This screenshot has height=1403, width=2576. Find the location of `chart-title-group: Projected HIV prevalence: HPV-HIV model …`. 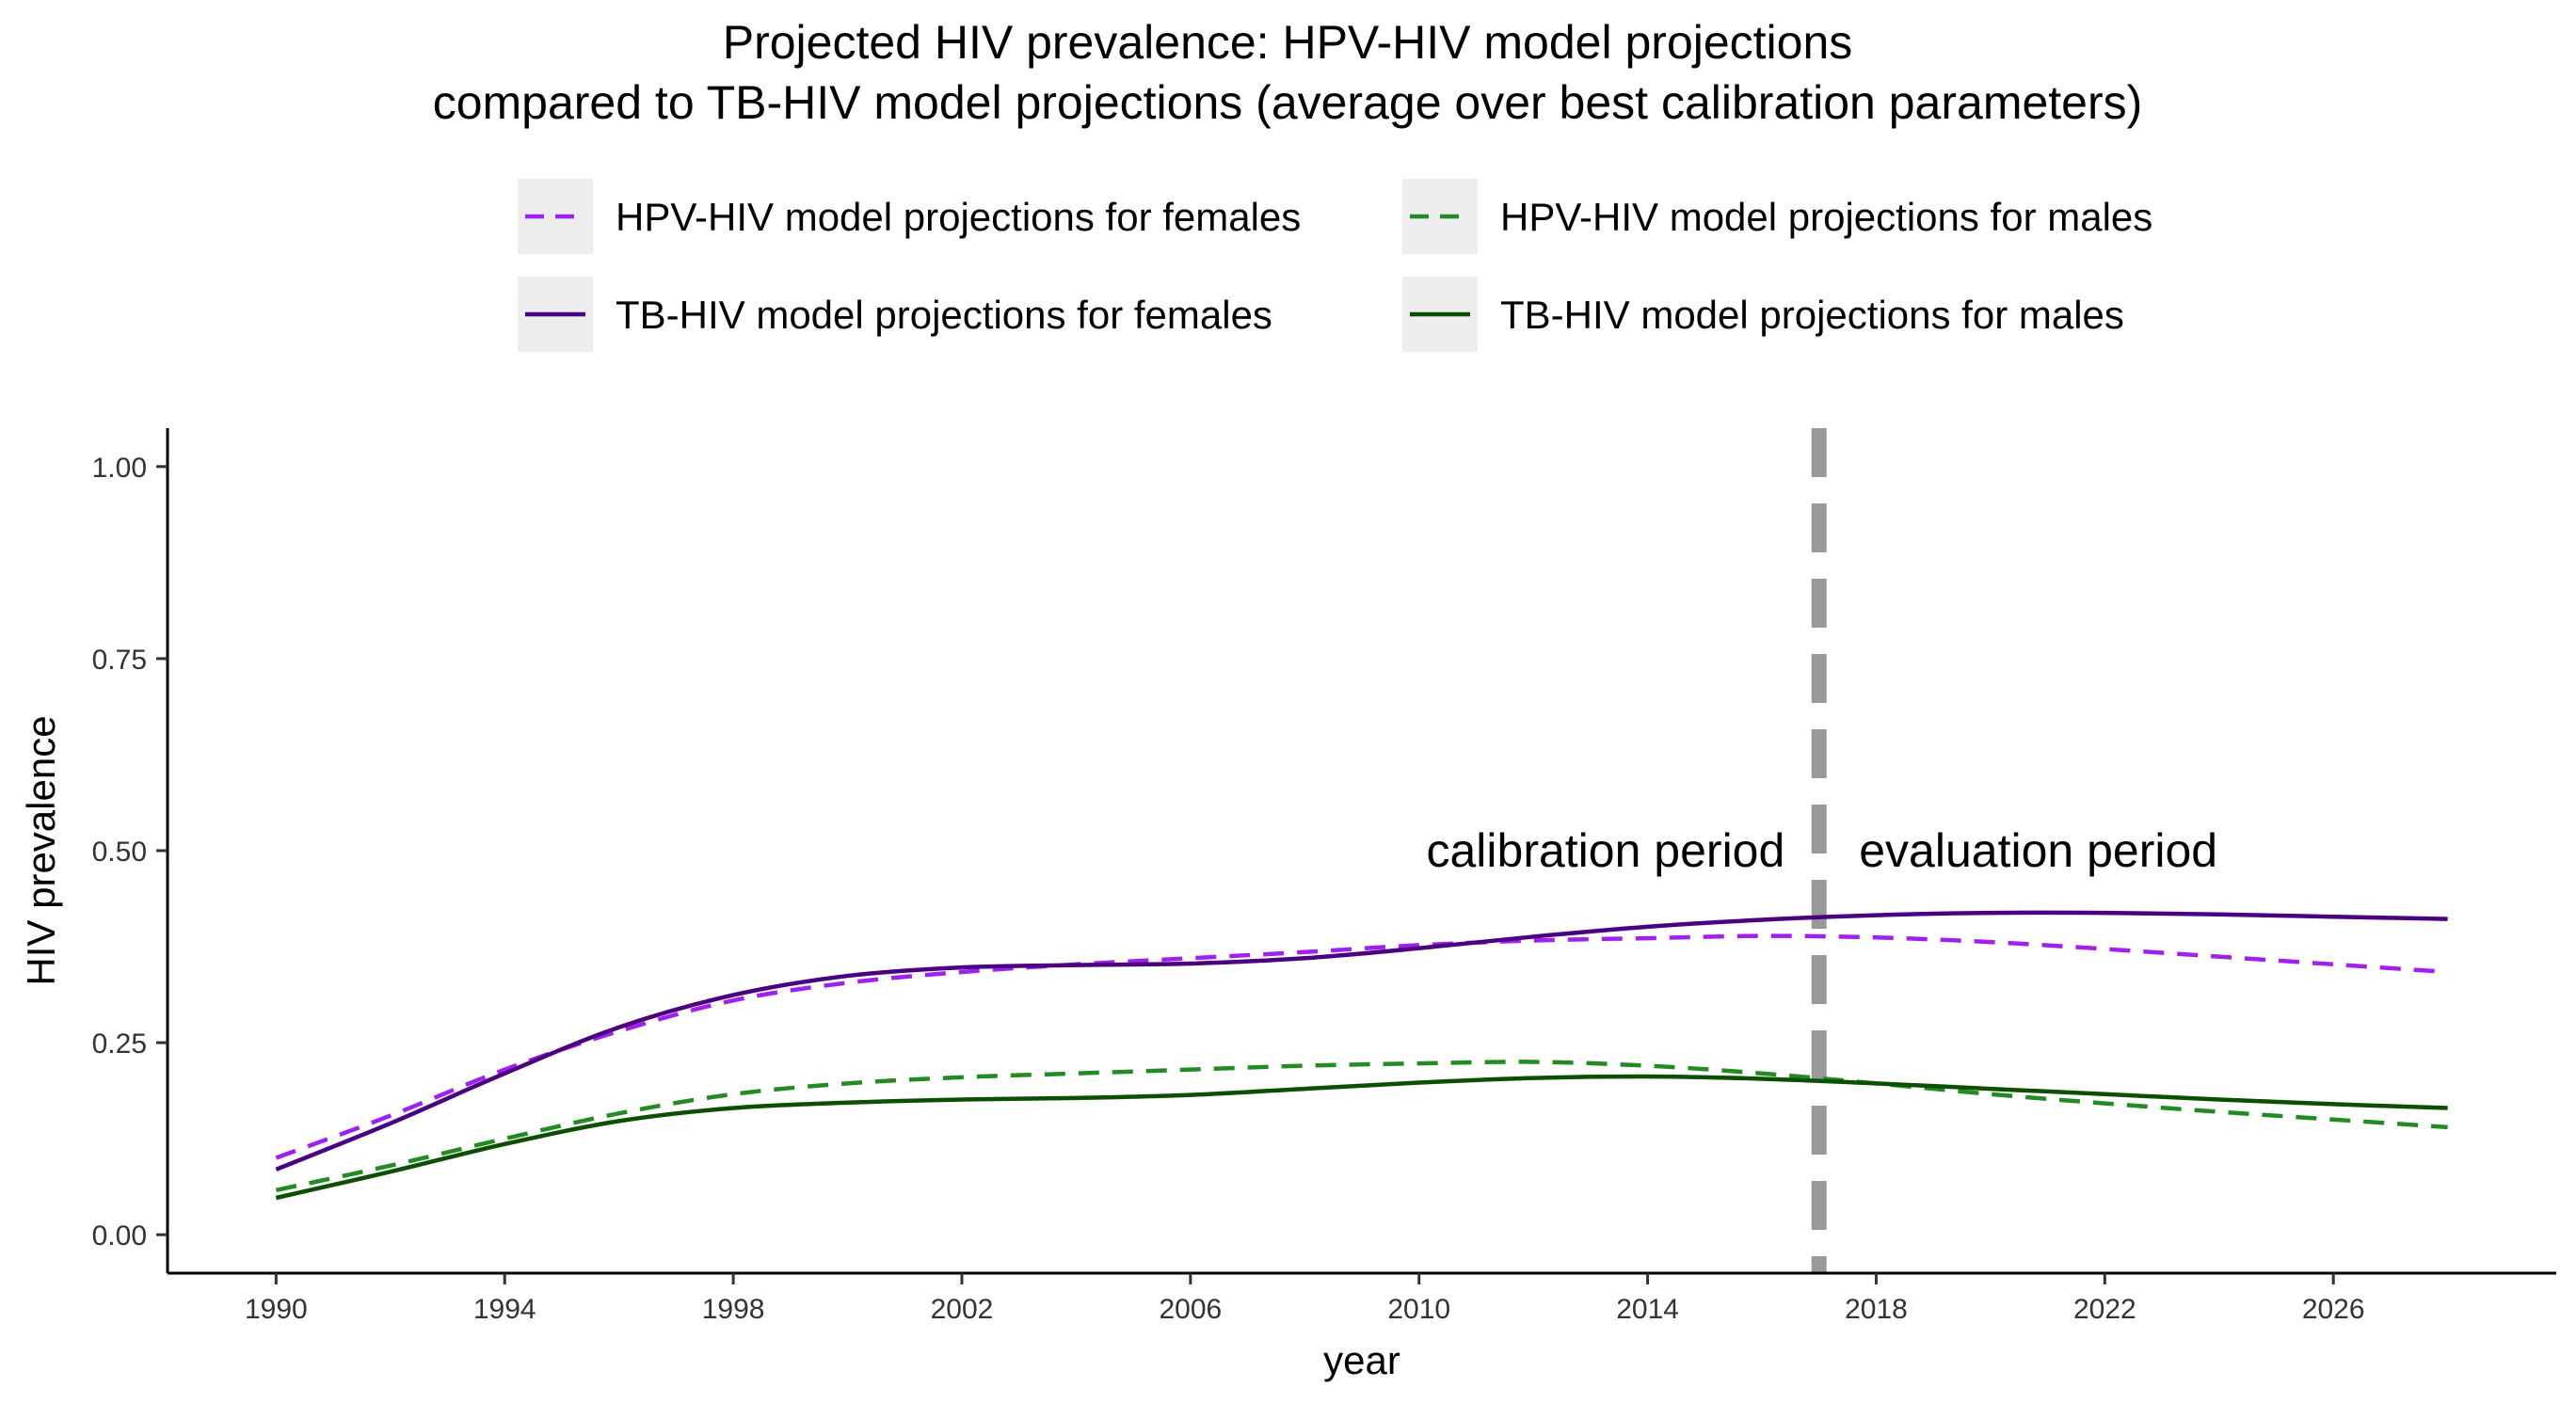

chart-title-group: Projected HIV prevalence: HPV-HIV model … is located at coordinates (1288, 73).